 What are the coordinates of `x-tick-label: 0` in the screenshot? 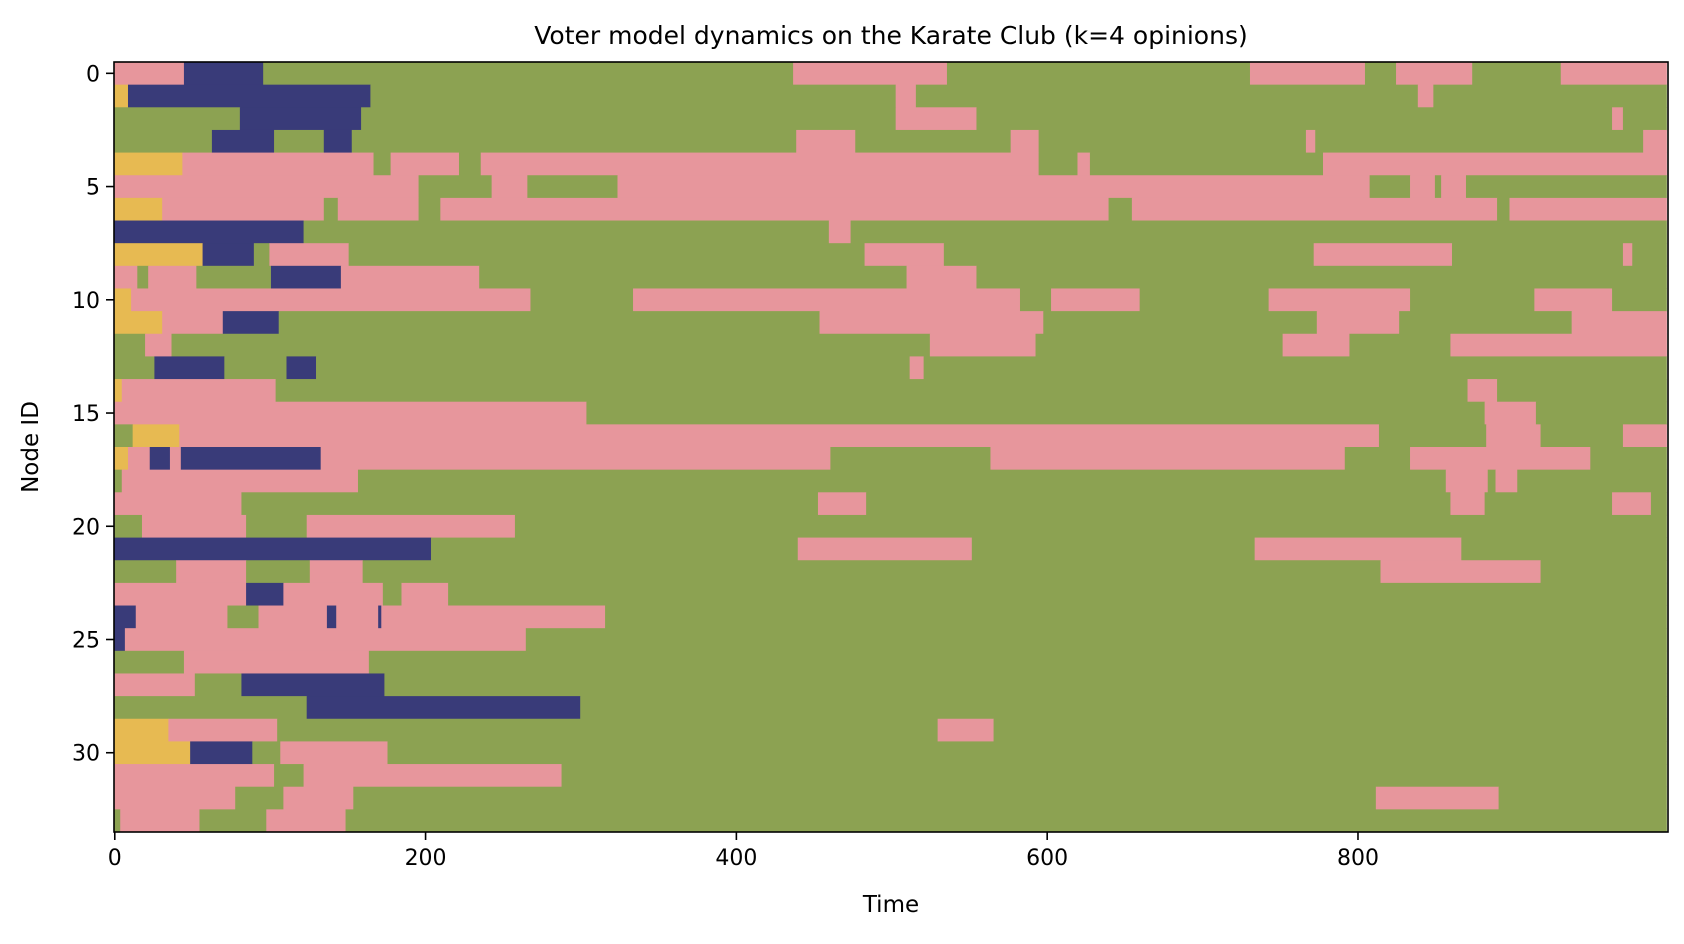 It's located at (115, 858).